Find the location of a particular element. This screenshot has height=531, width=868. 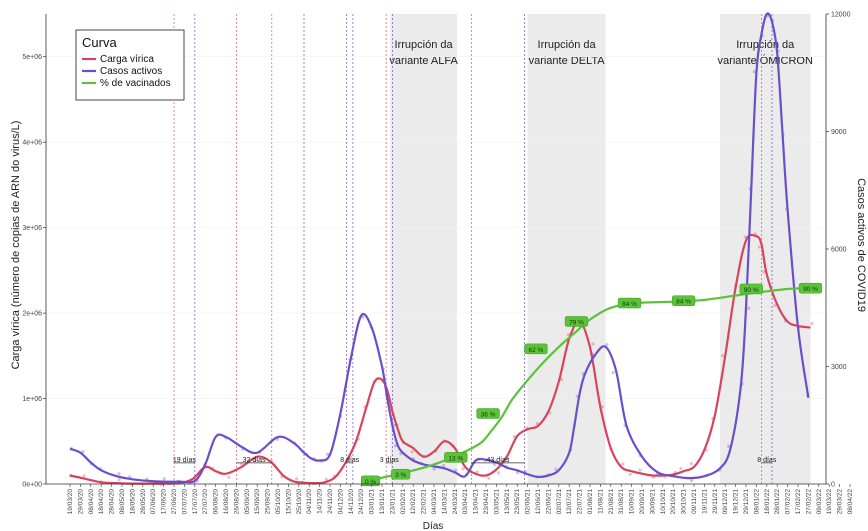

x-tick-label: 03/01/21 is located at coordinates (372, 502).